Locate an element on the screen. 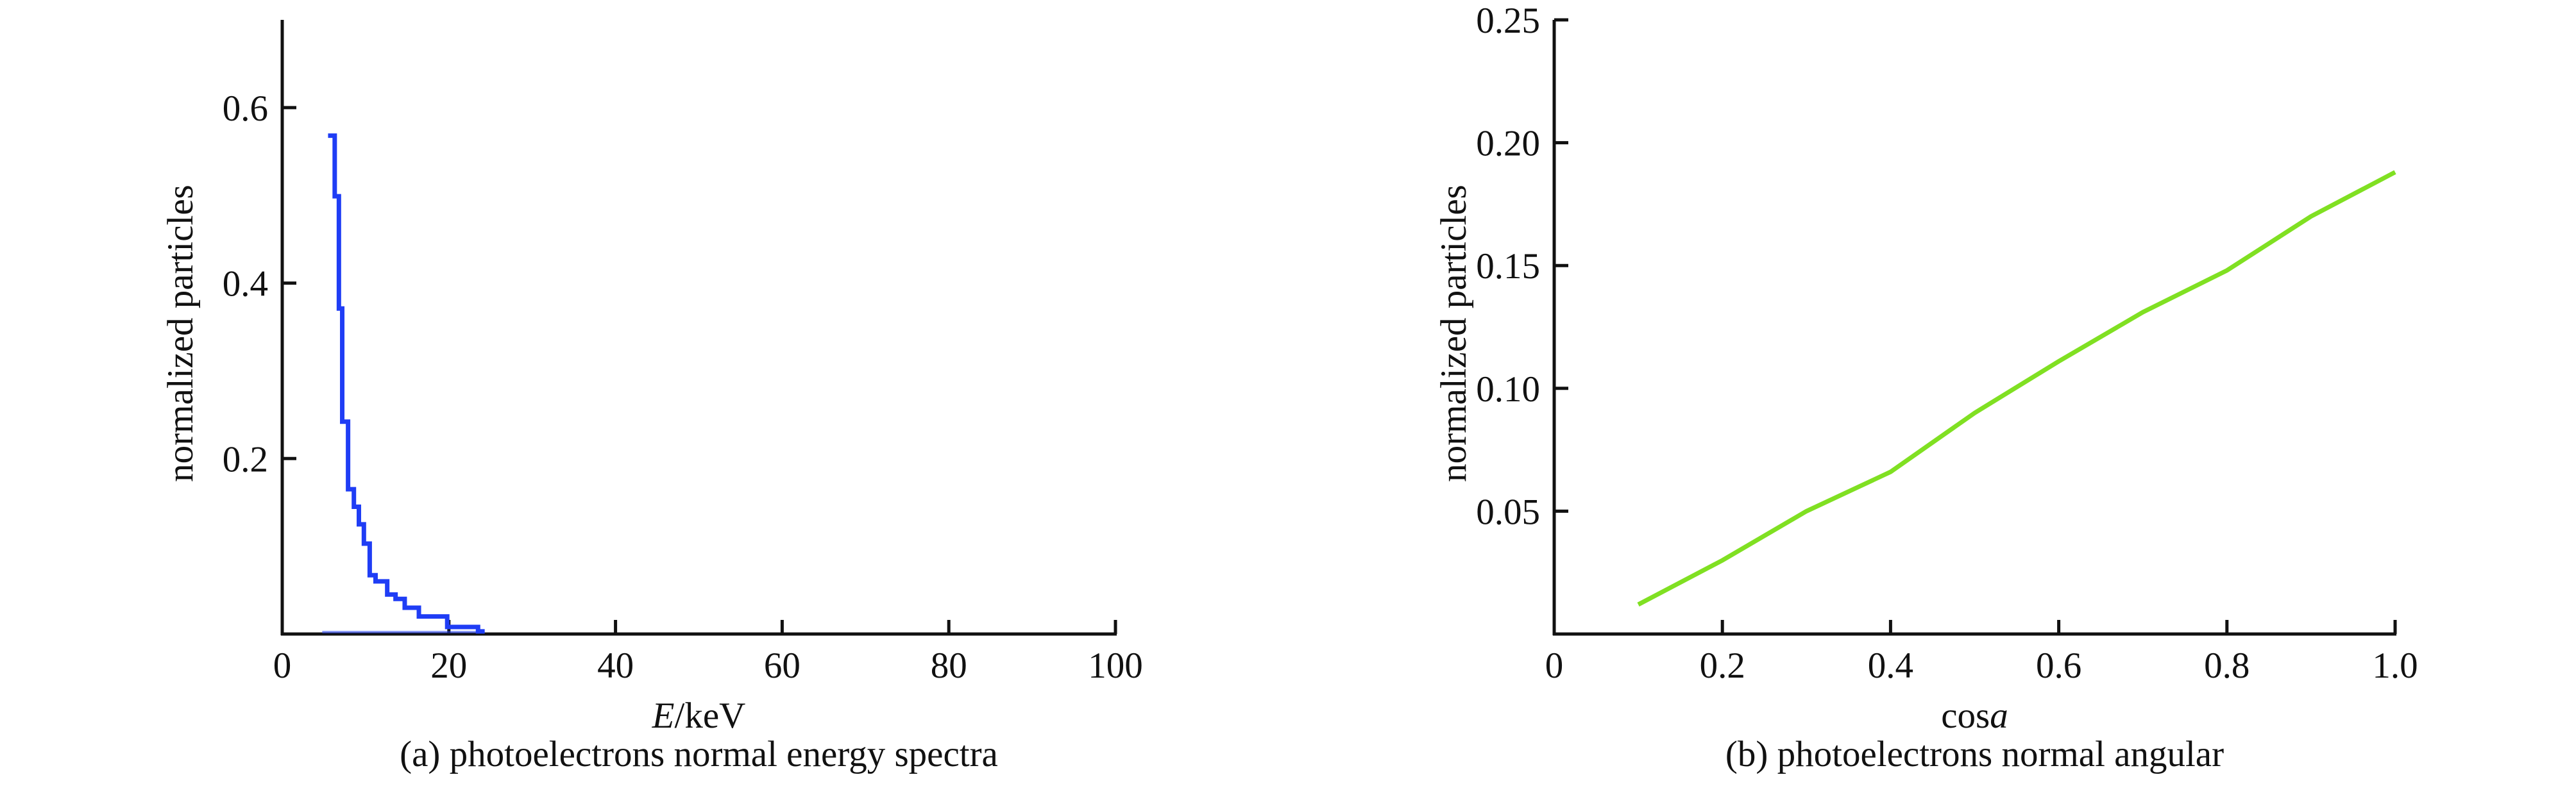 This screenshot has width=2576, height=793. y-tick-label: 0.4 is located at coordinates (245, 284).